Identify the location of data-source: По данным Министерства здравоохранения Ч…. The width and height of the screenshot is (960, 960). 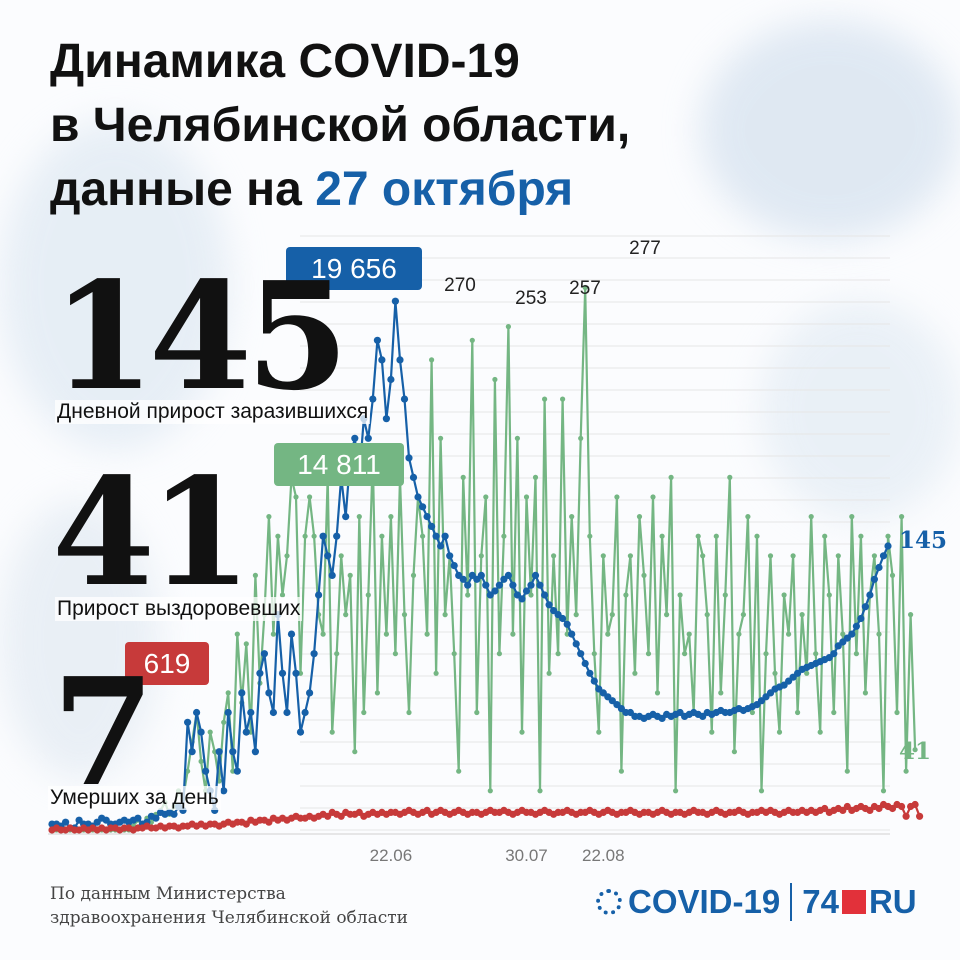
(229, 906).